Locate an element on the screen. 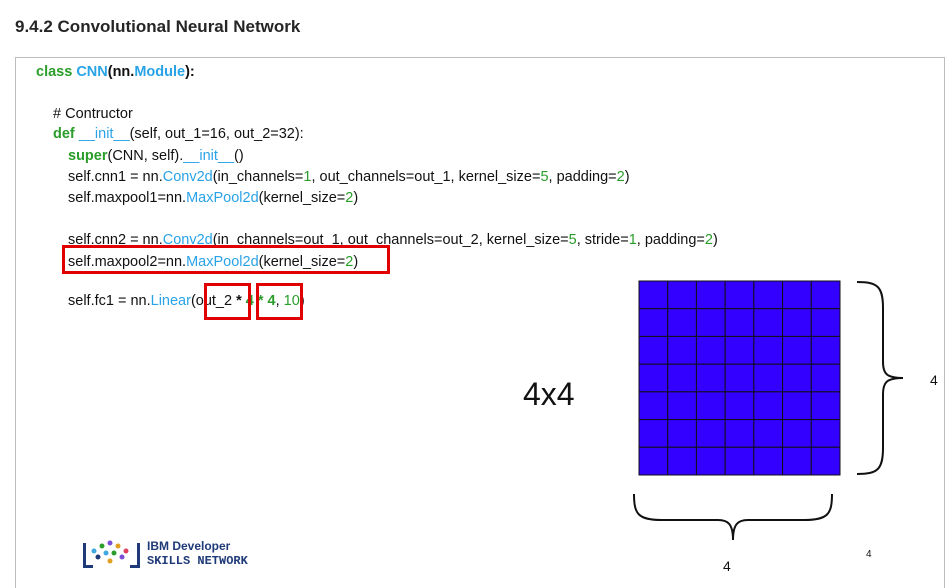  height-label: 4 is located at coordinates (934, 380).